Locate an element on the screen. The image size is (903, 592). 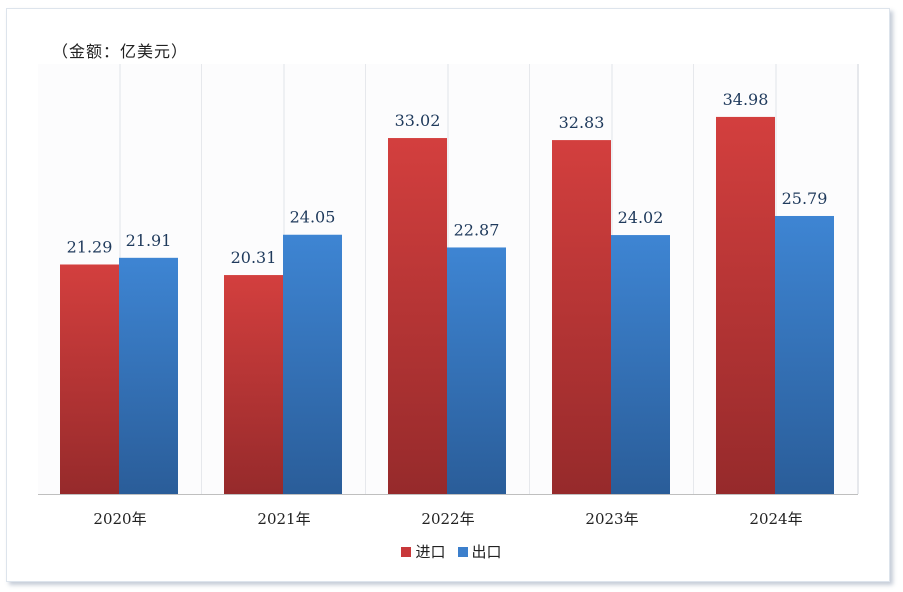
legend-item-export: 出口 is located at coordinates (479, 551).